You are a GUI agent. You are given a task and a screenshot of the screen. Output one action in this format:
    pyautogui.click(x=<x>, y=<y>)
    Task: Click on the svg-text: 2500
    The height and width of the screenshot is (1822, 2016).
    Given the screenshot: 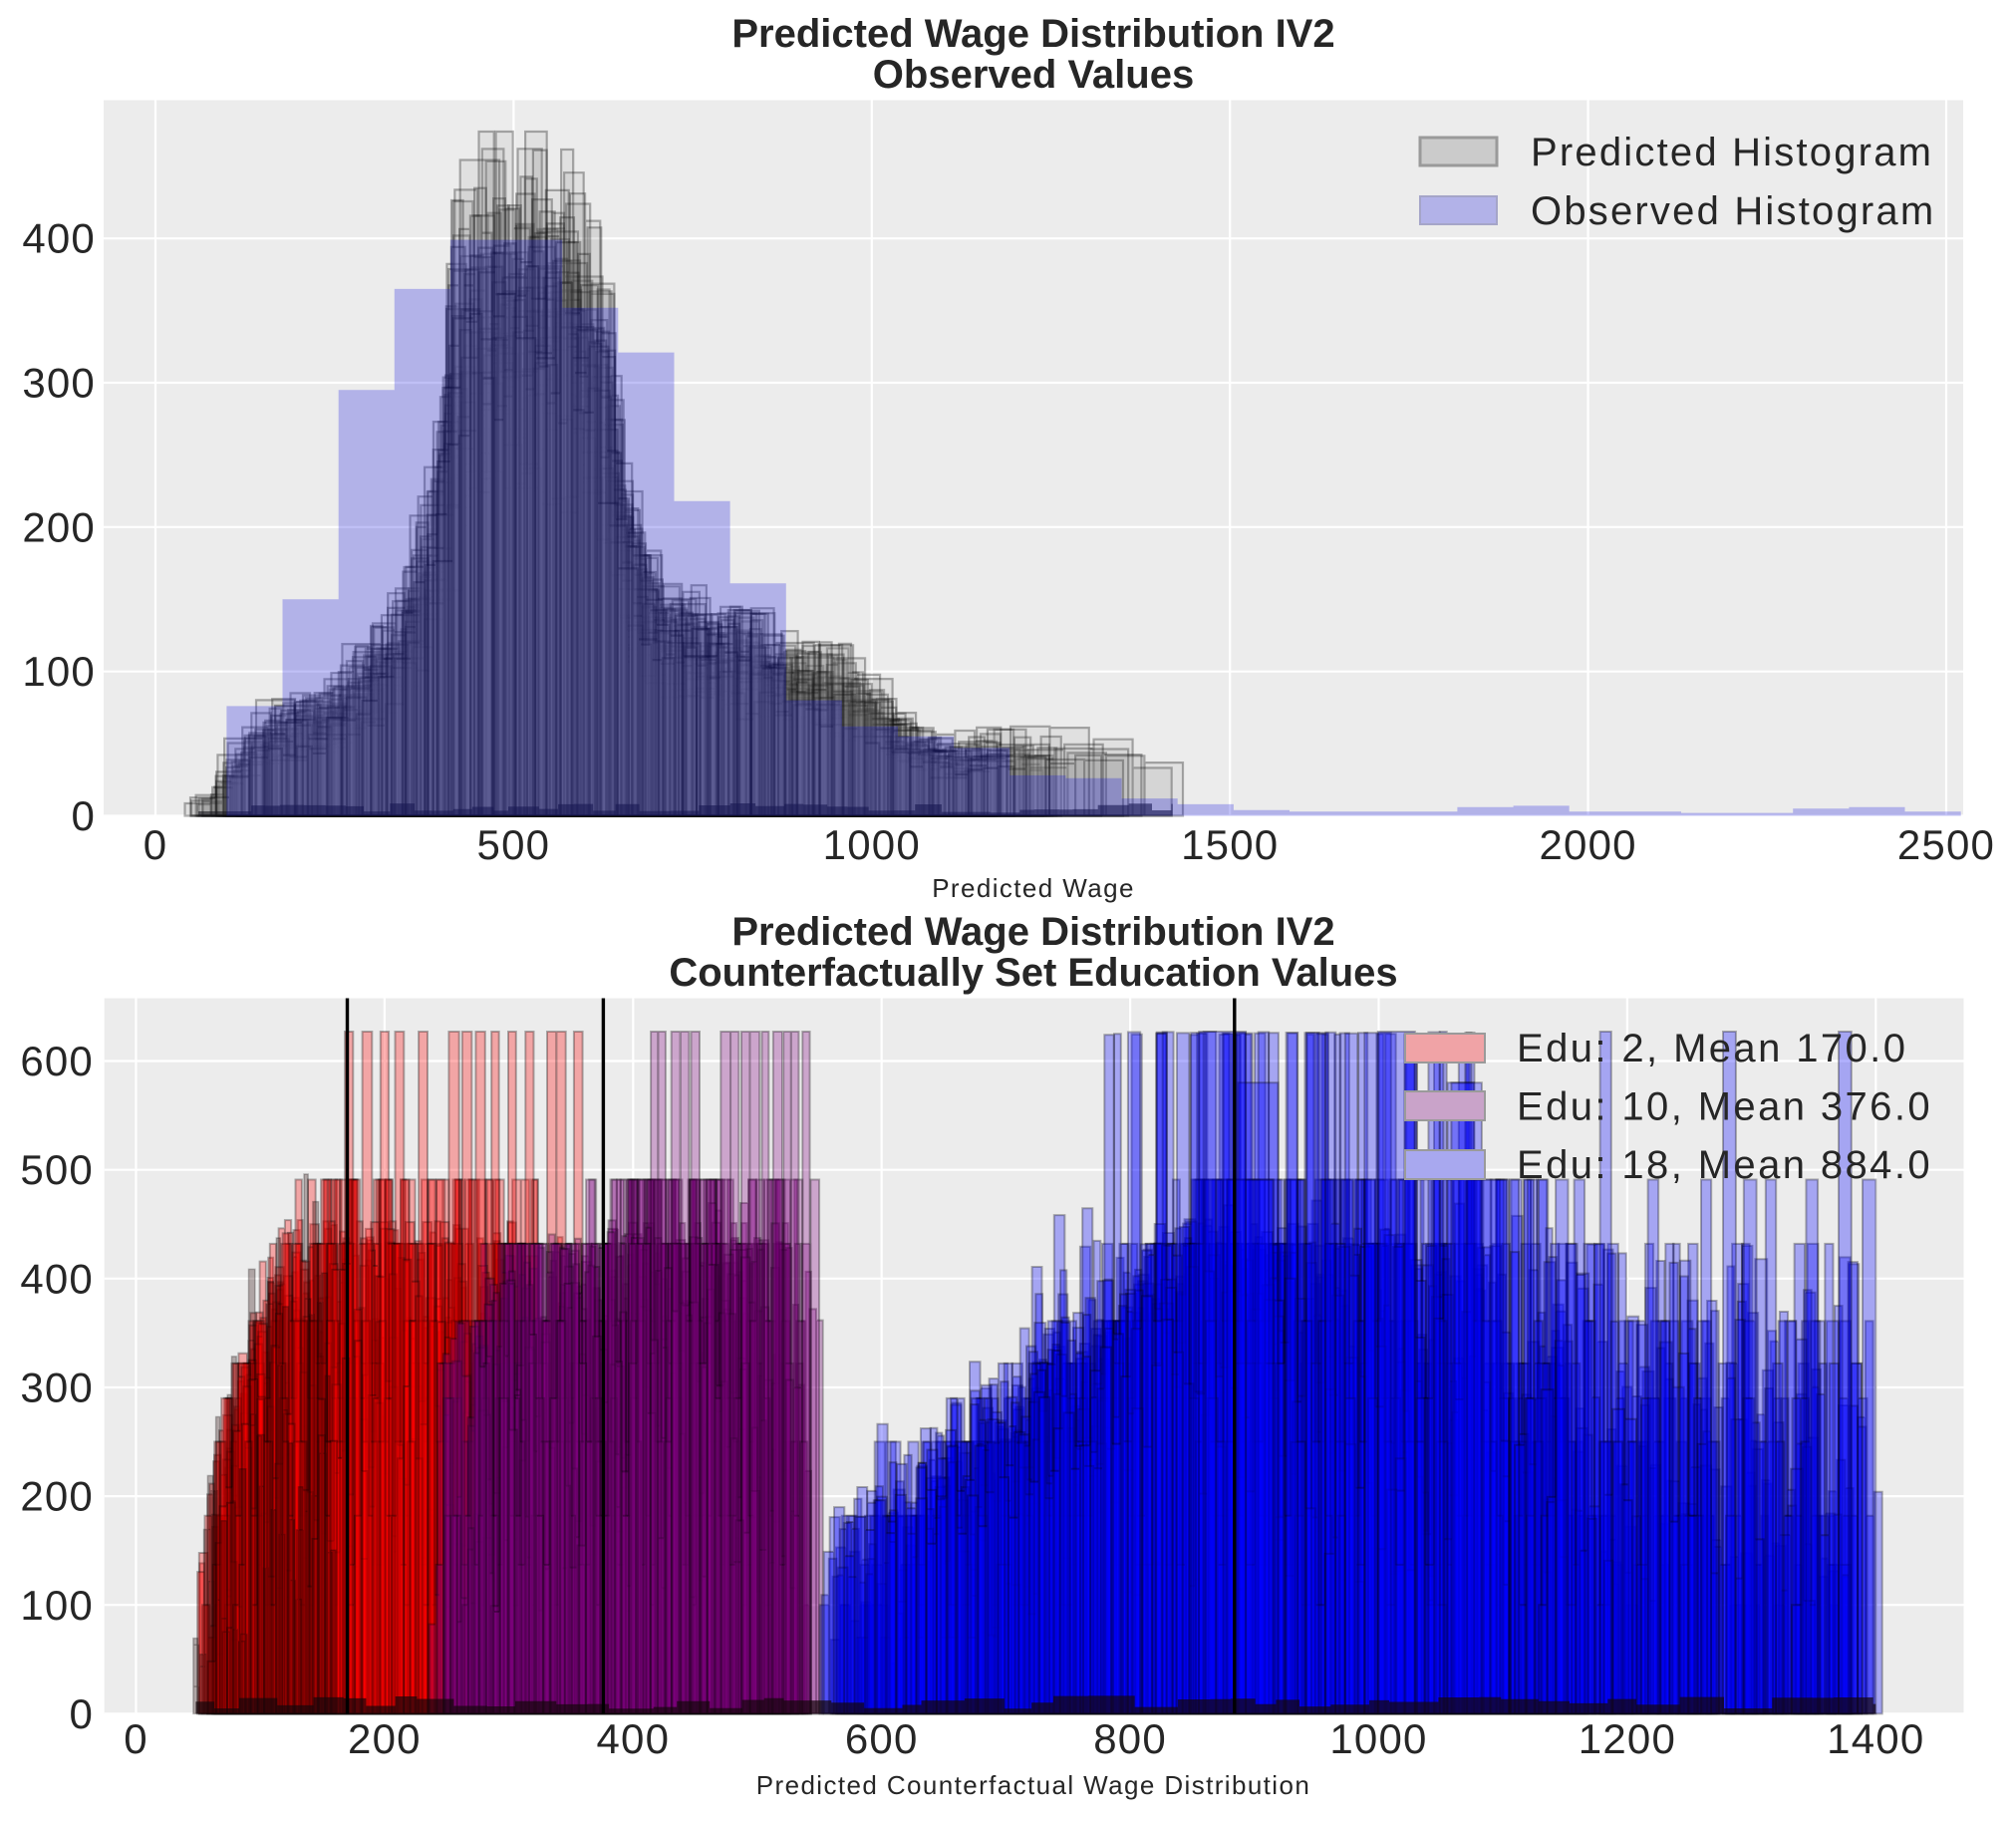 What is the action you would take?
    pyautogui.click(x=1946, y=845)
    